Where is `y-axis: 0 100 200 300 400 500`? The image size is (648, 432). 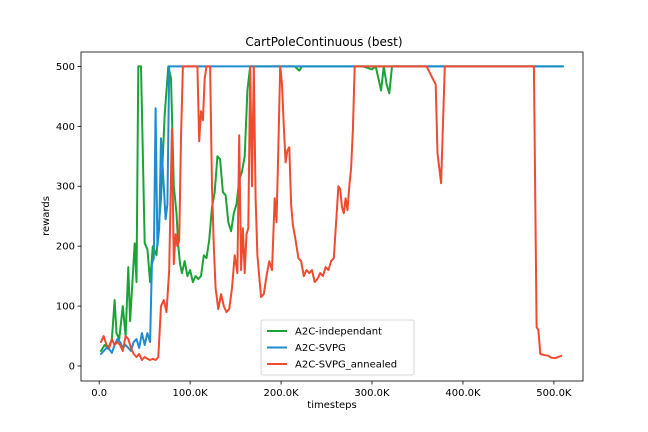 y-axis: 0 100 200 300 400 500 is located at coordinates (68, 217).